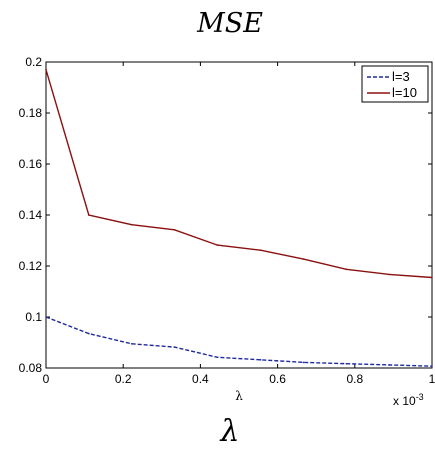 This screenshot has width=435, height=452. I want to click on legend-box, so click(395, 84).